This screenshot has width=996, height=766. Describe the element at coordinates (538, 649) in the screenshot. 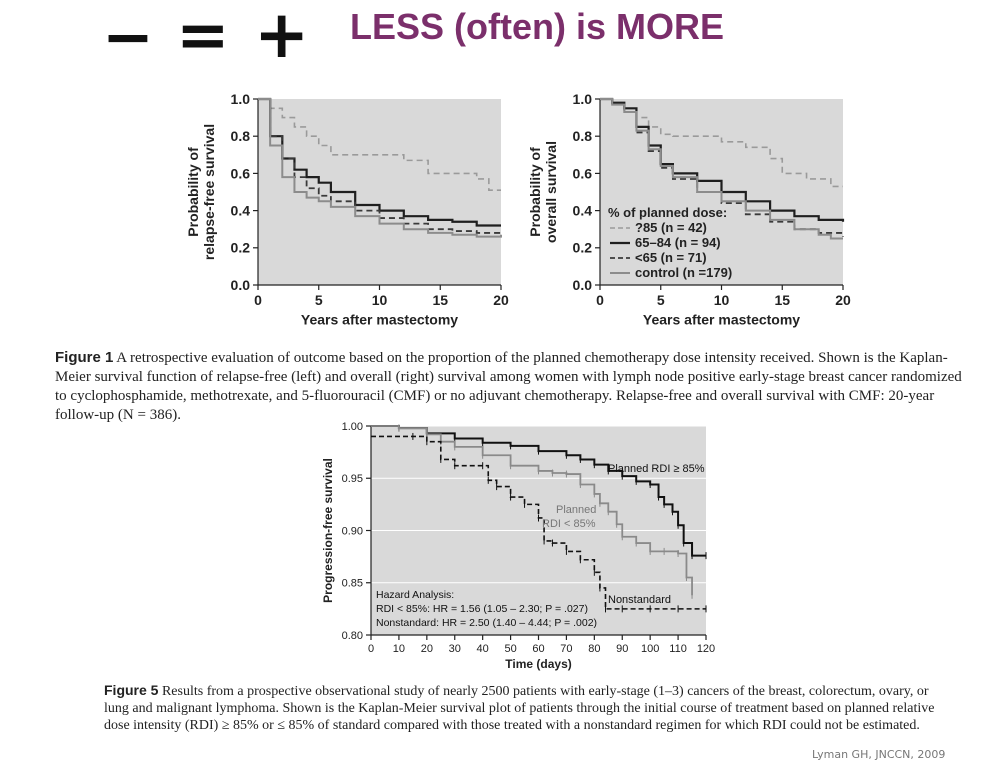

I see `x-tick-label: 60` at that location.